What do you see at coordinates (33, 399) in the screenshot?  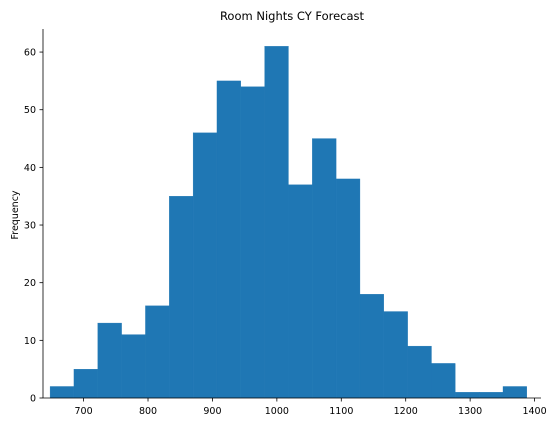 I see `y-tick-label: 0` at bounding box center [33, 399].